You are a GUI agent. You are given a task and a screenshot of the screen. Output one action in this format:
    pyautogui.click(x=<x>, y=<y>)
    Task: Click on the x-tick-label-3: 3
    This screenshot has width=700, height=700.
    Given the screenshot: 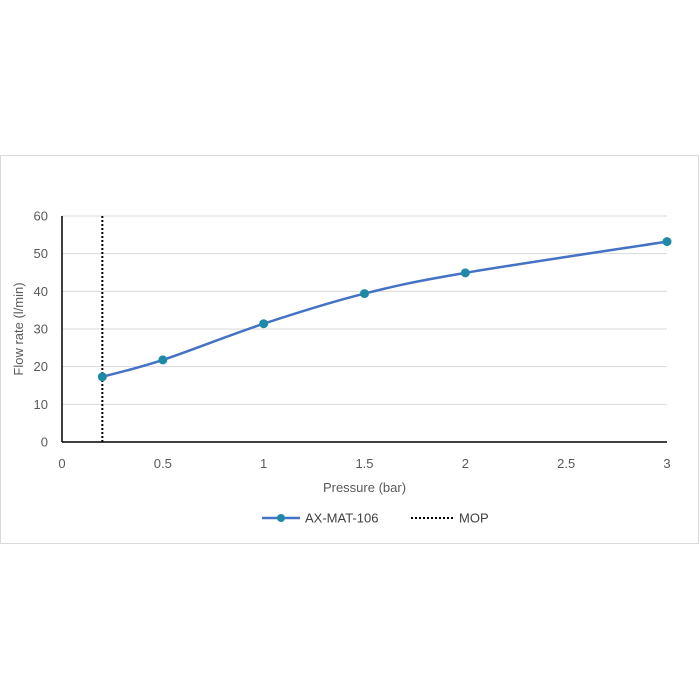 What is the action you would take?
    pyautogui.click(x=666, y=463)
    